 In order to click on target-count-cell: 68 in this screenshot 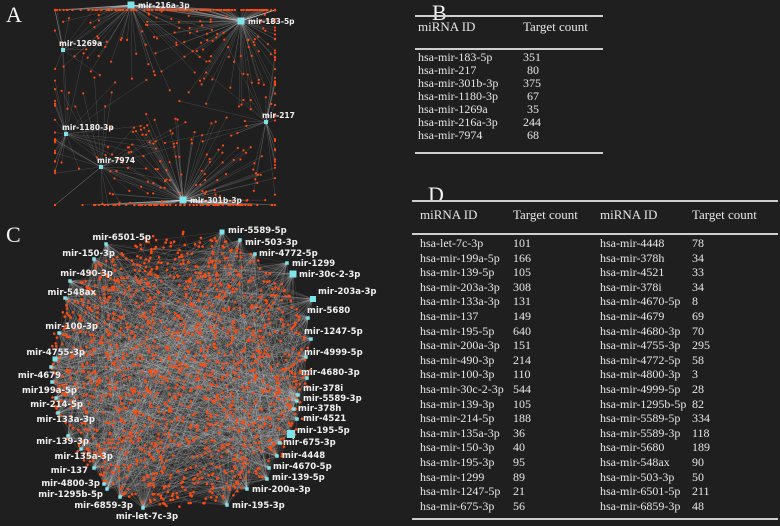, I will do `click(533, 135)`.